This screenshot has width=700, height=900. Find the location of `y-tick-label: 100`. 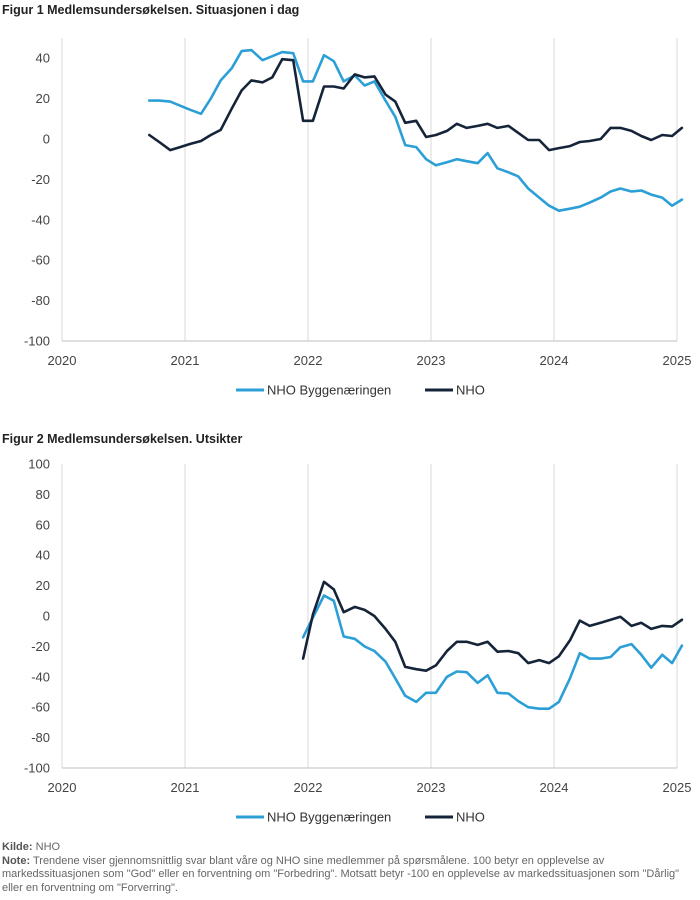

y-tick-label: 100 is located at coordinates (39, 464).